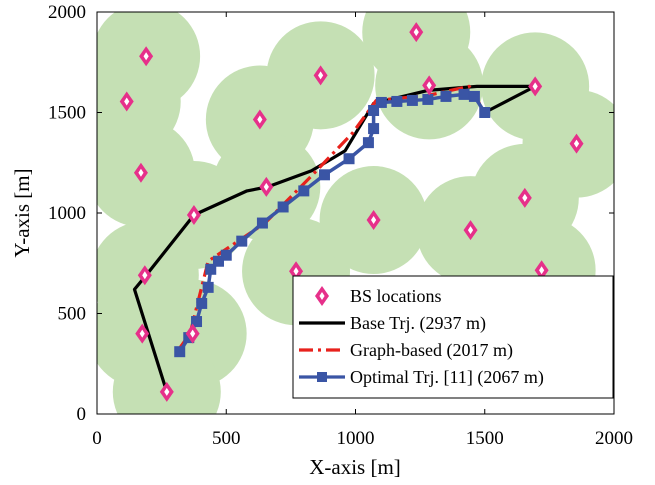 This screenshot has width=655, height=485. I want to click on legend-entry: Base Trj. (2937 m), so click(392, 323).